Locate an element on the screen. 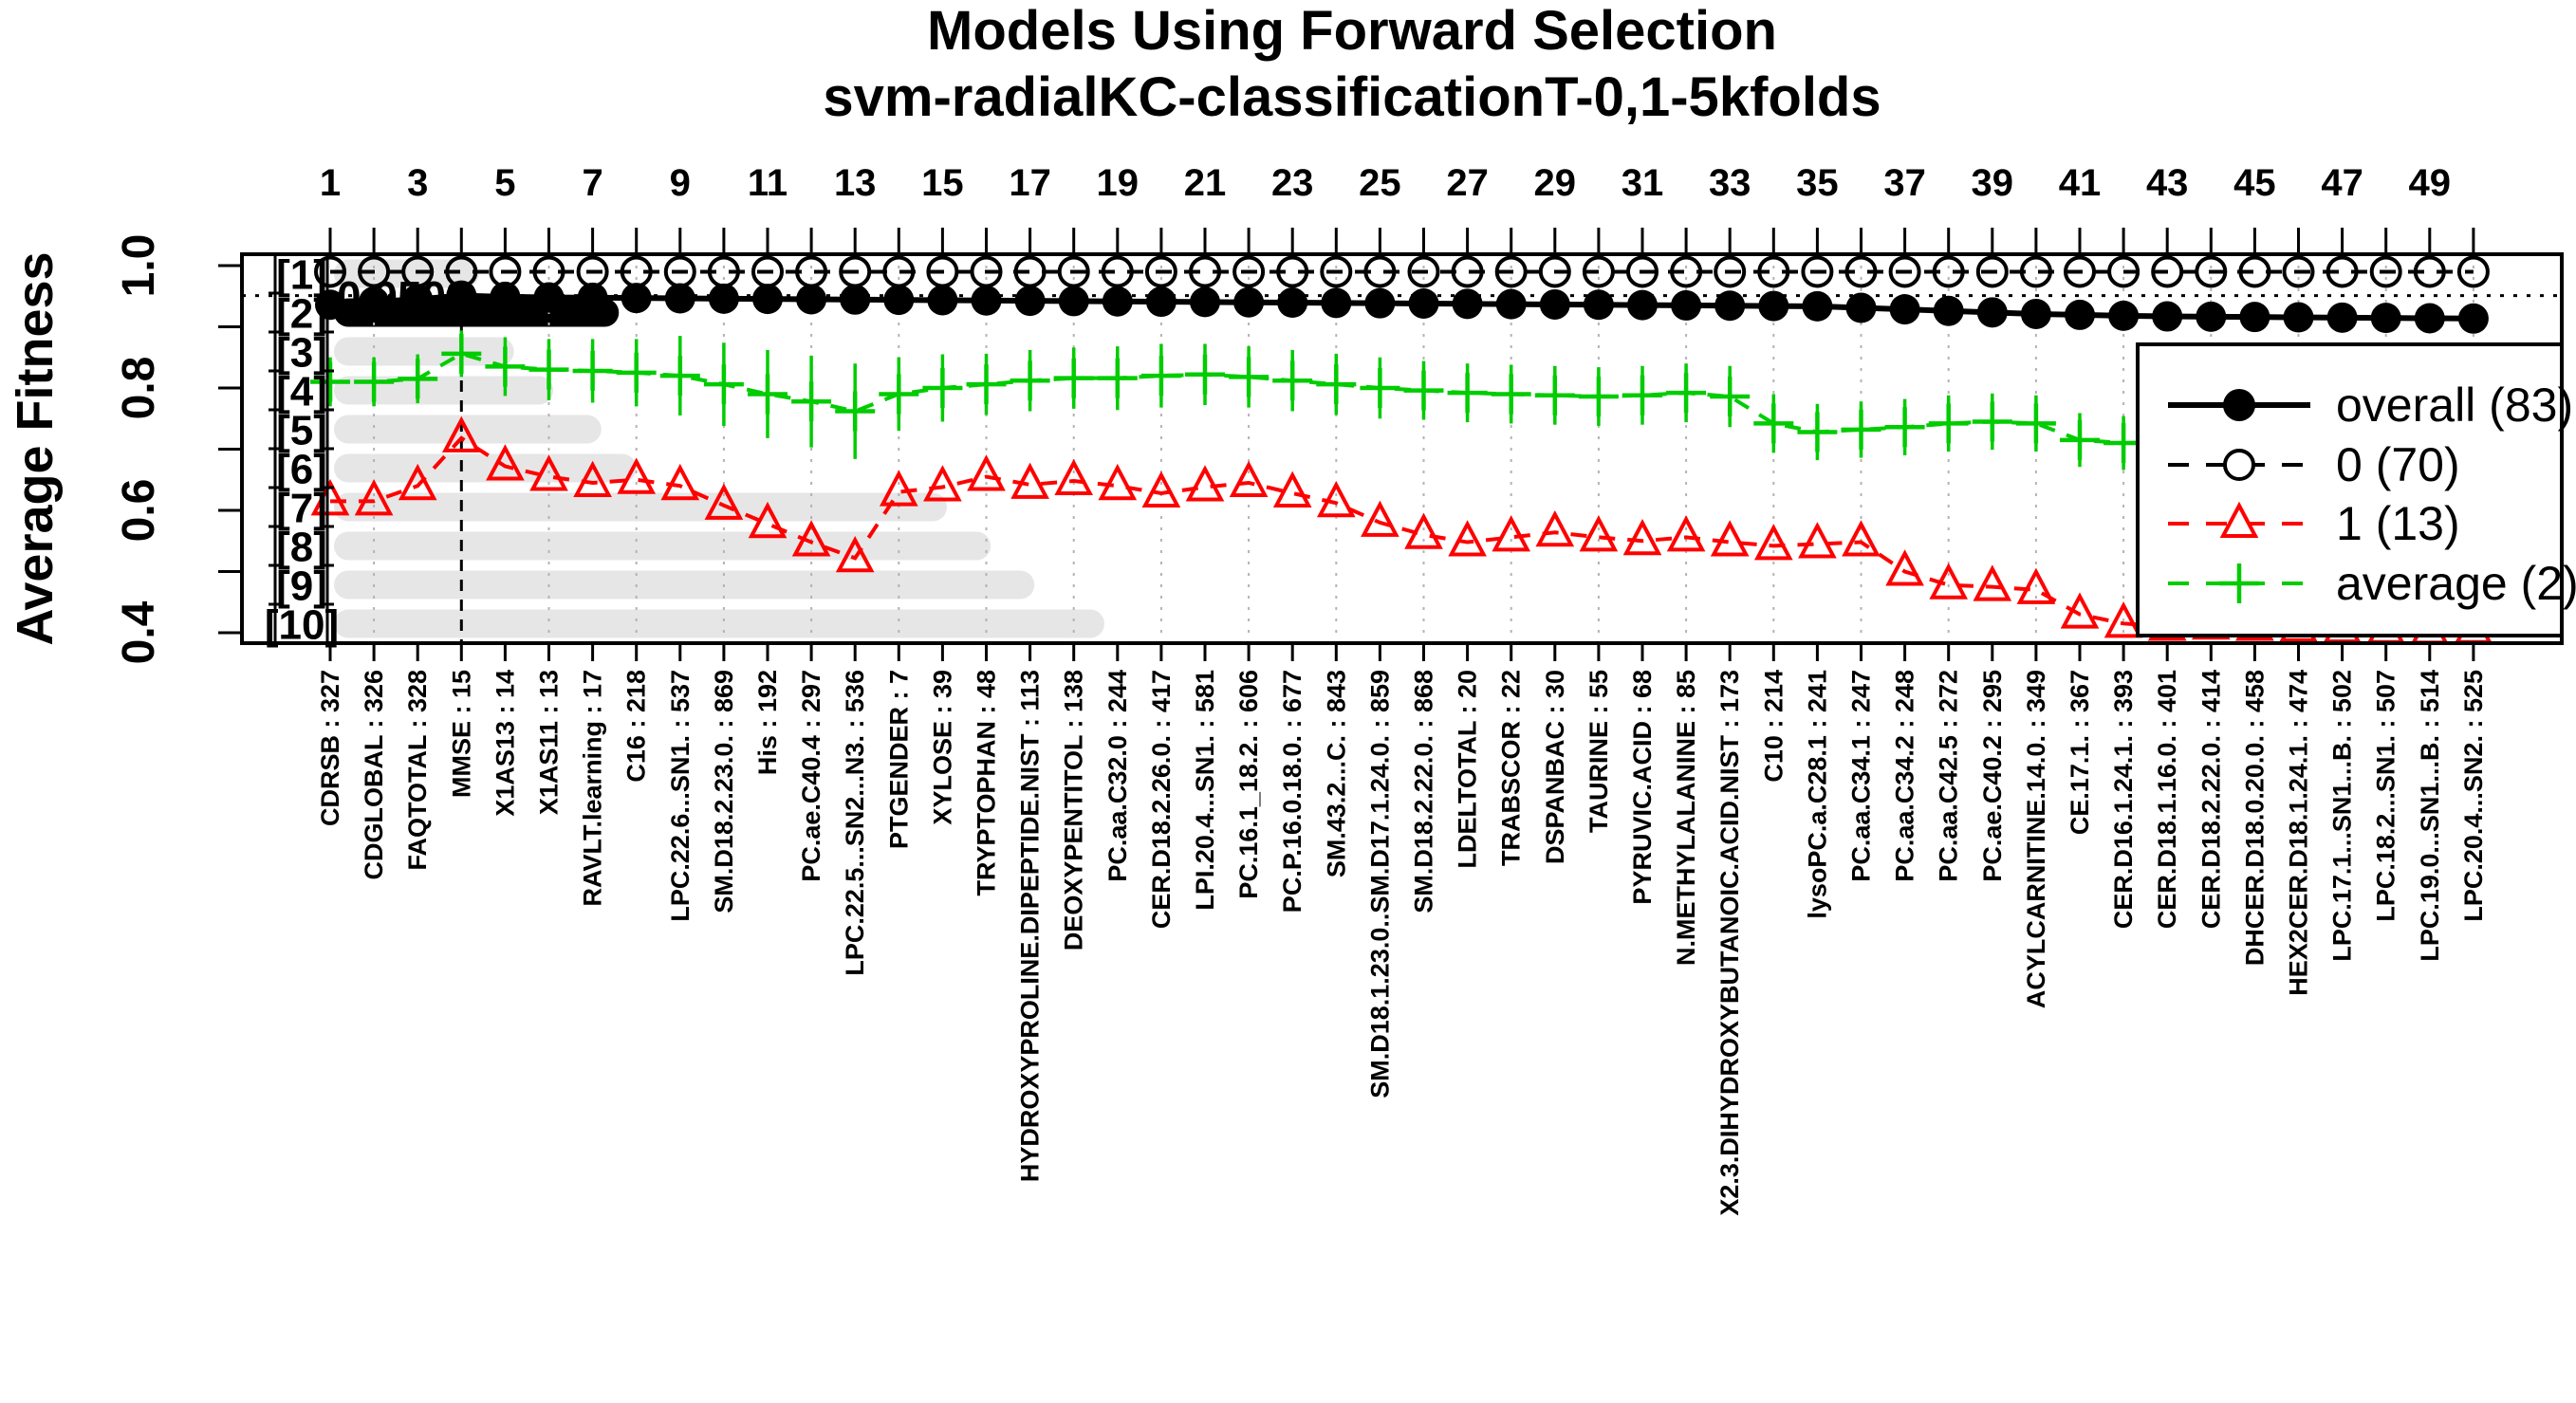 The height and width of the screenshot is (1403, 2576). top-axis-label: 35 is located at coordinates (1817, 183).